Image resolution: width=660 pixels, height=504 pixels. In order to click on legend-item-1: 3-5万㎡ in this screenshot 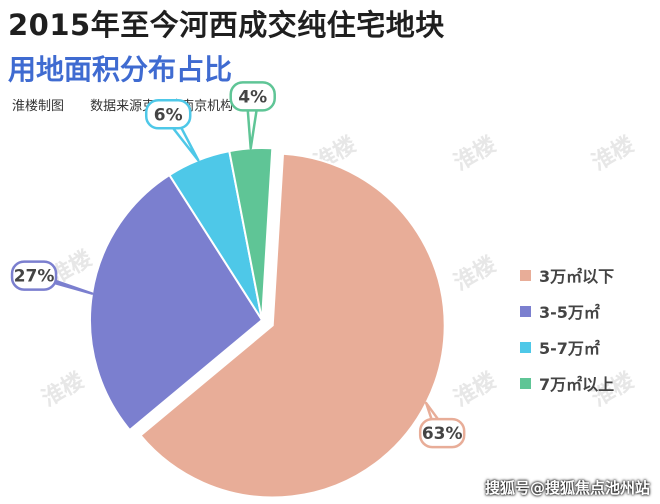, I will do `click(567, 311)`.